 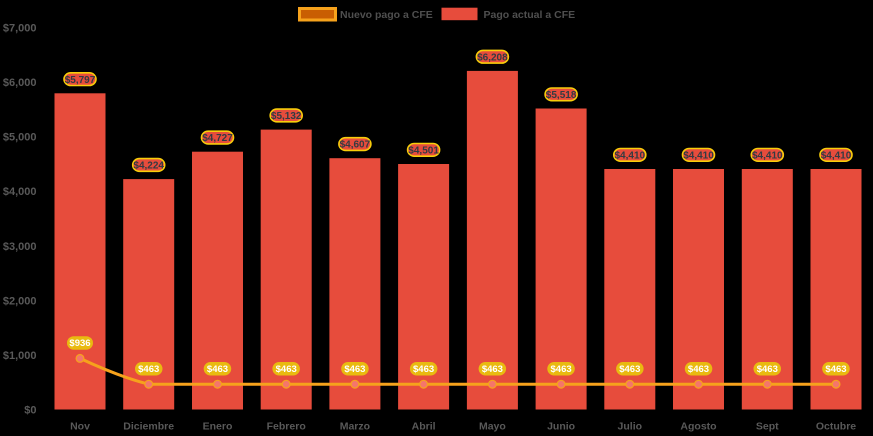 What do you see at coordinates (355, 427) in the screenshot?
I see `svg-text: Marzo` at bounding box center [355, 427].